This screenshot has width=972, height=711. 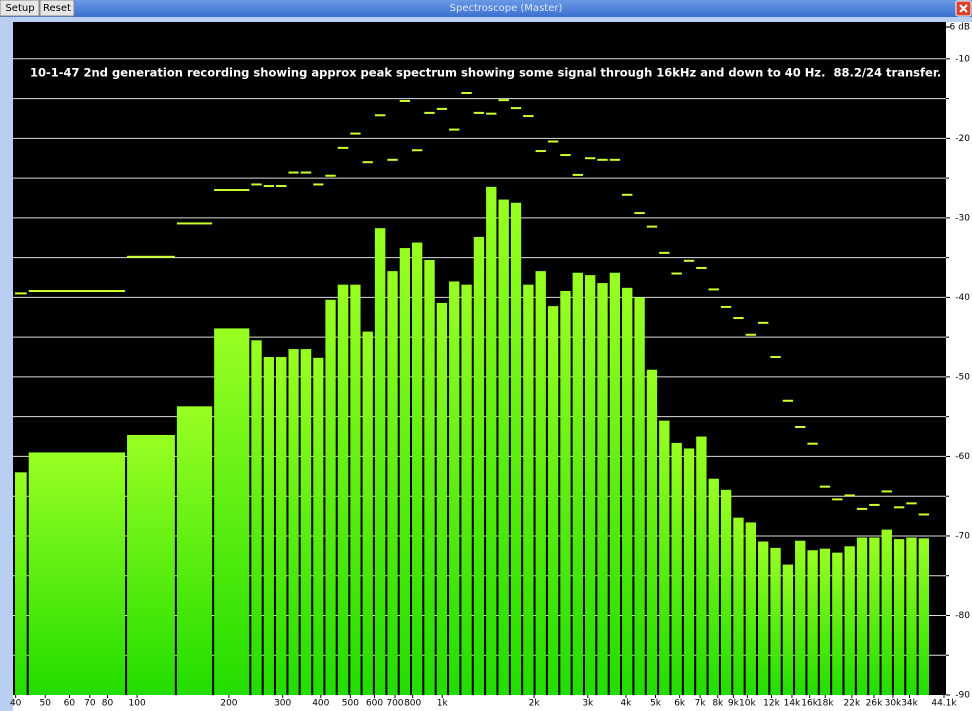 What do you see at coordinates (374, 704) in the screenshot?
I see `x-tick-label: 600` at bounding box center [374, 704].